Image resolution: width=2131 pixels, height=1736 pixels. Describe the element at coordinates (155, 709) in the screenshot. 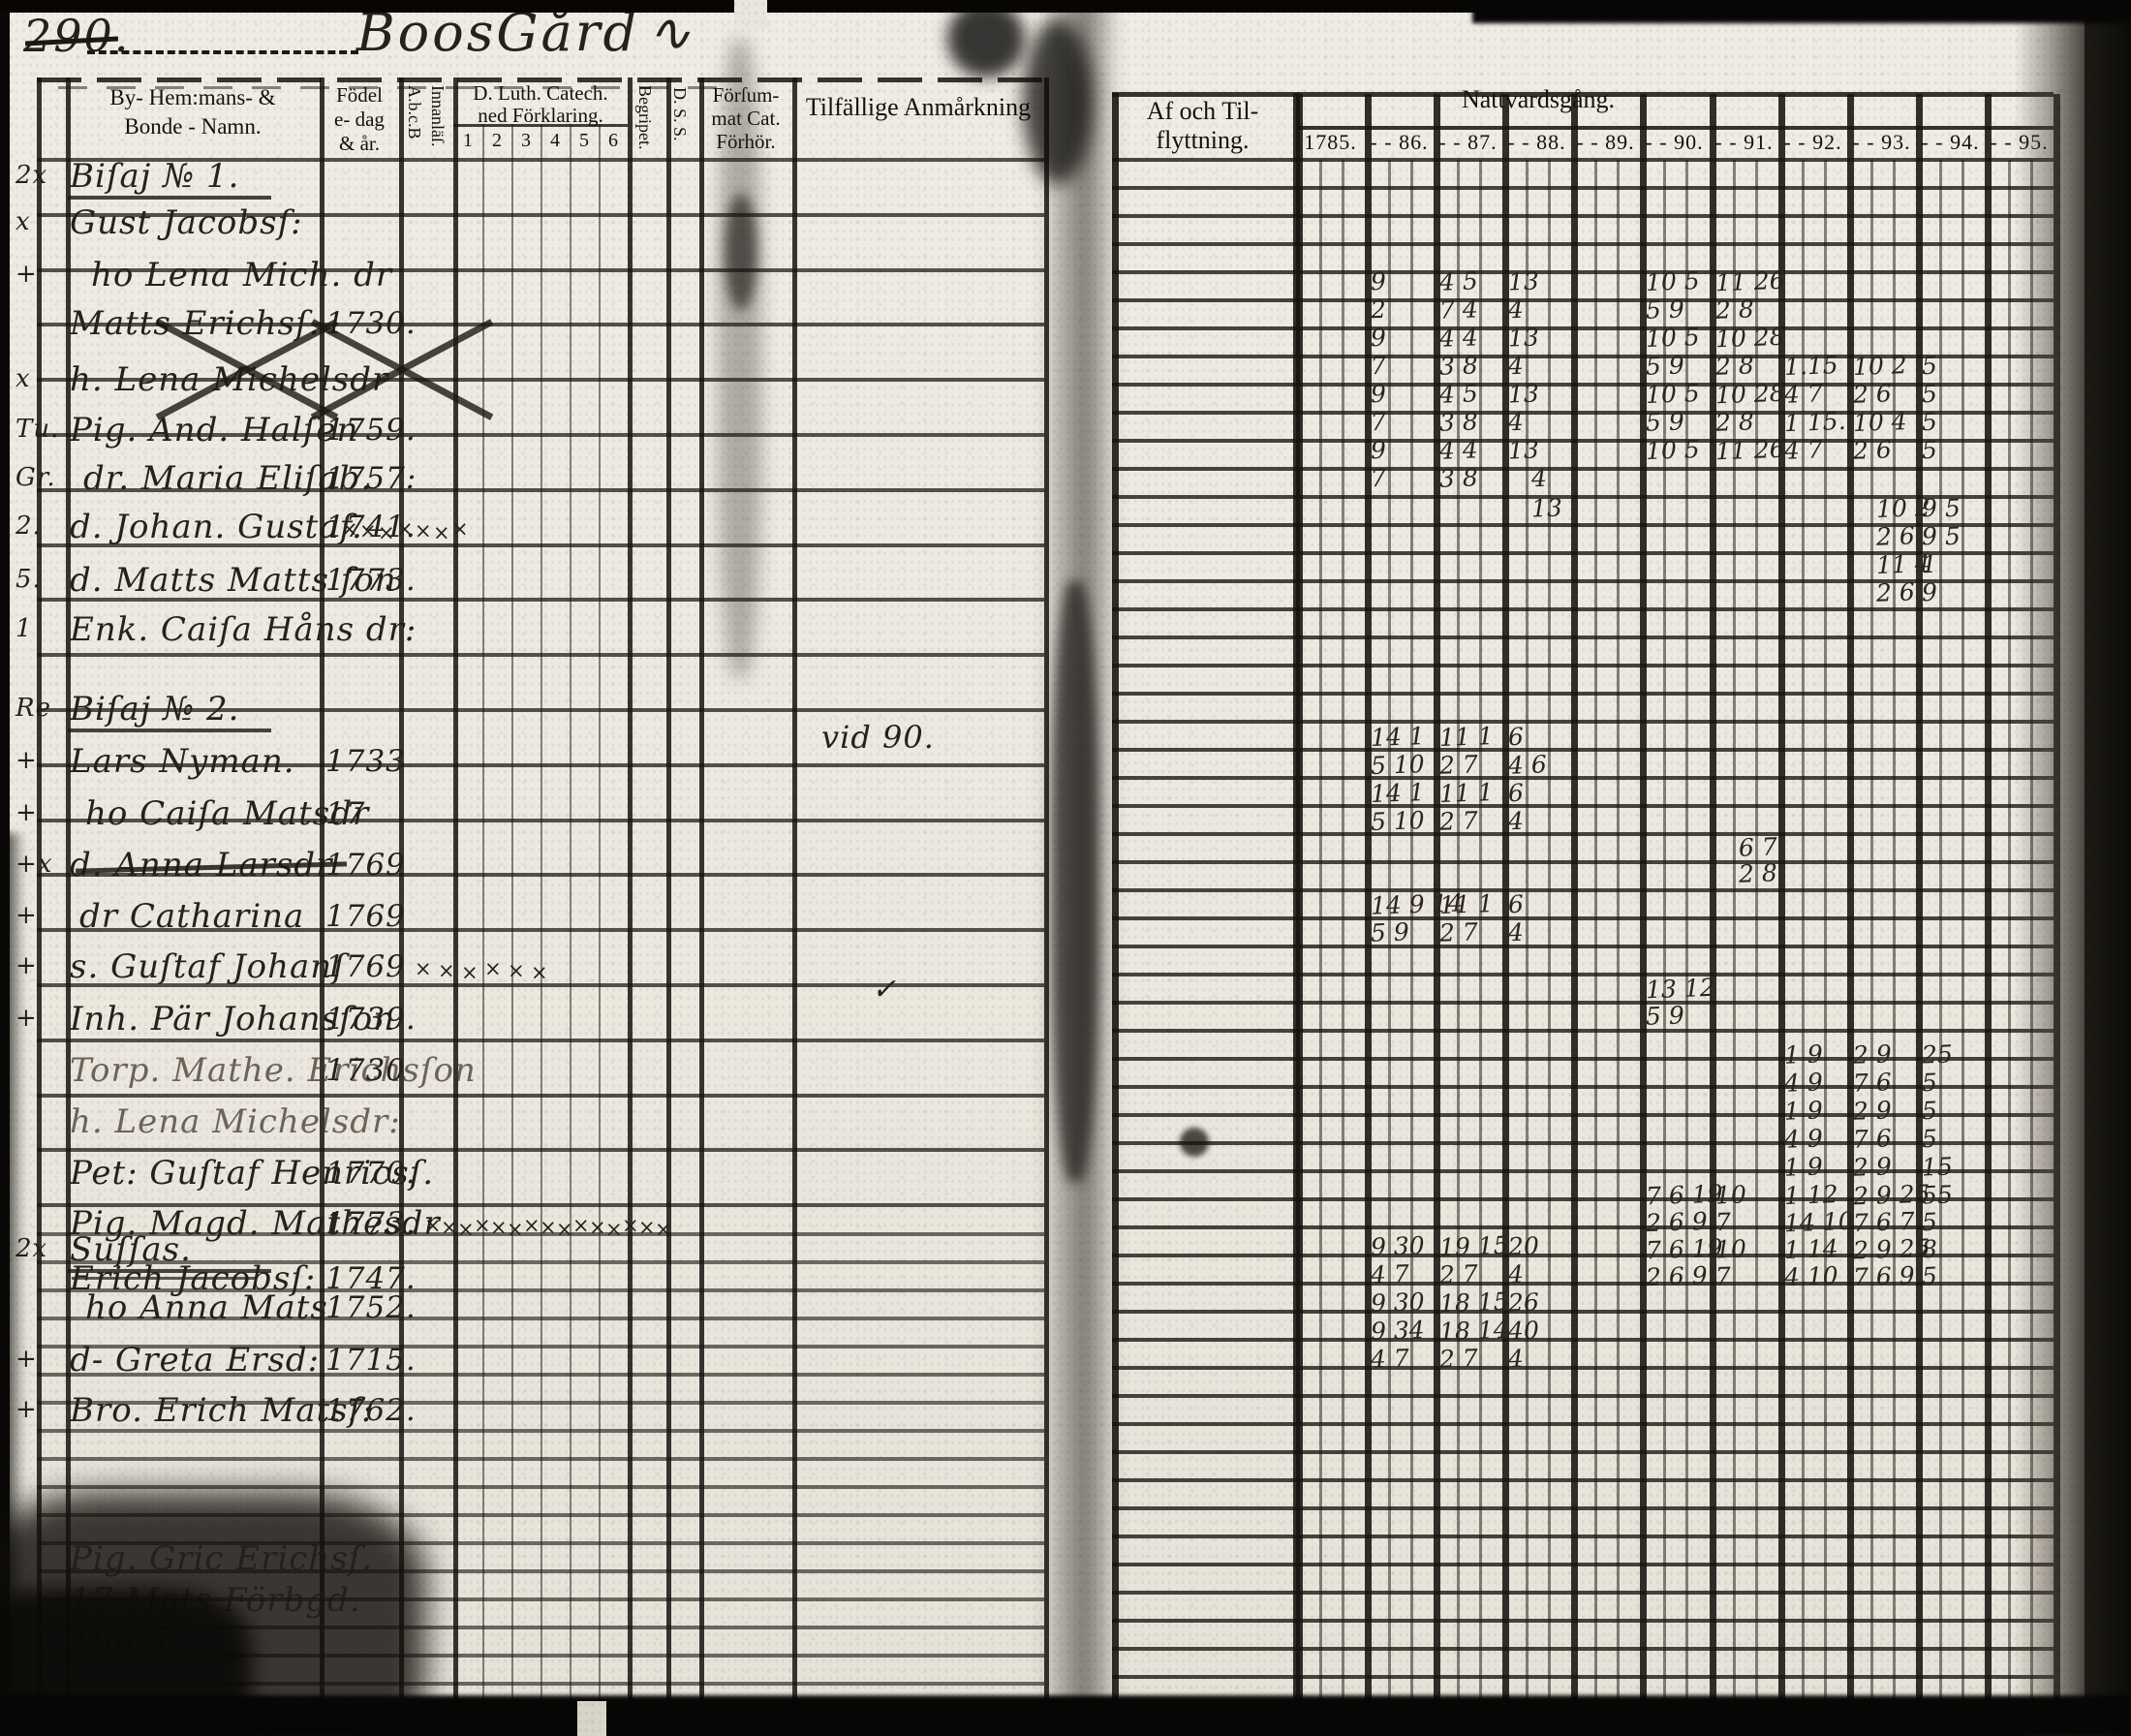

I see `register-entry-name: Biſaj № 2.` at that location.